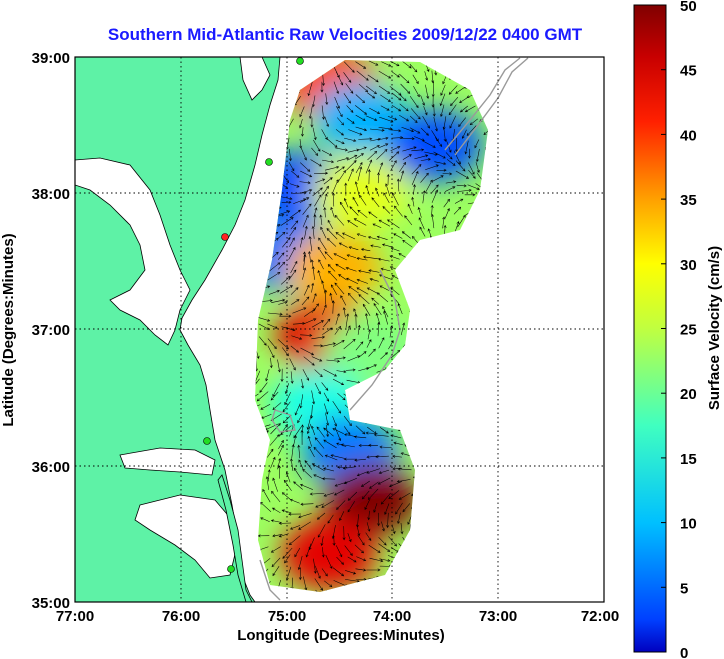 The width and height of the screenshot is (724, 659). What do you see at coordinates (51, 467) in the screenshot?
I see `y-tick-label: 36:00` at bounding box center [51, 467].